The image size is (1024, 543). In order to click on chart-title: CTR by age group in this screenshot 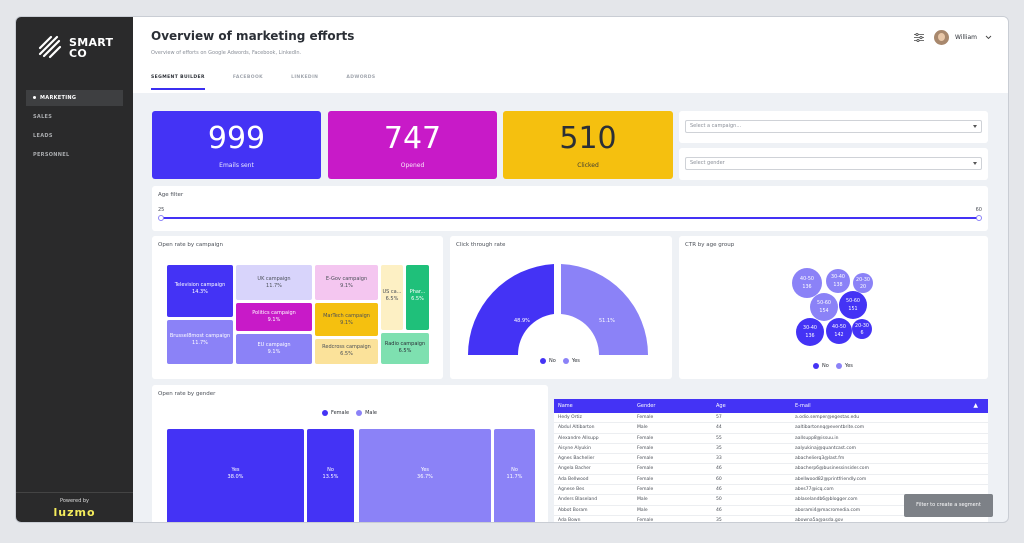, I will do `click(710, 245)`.